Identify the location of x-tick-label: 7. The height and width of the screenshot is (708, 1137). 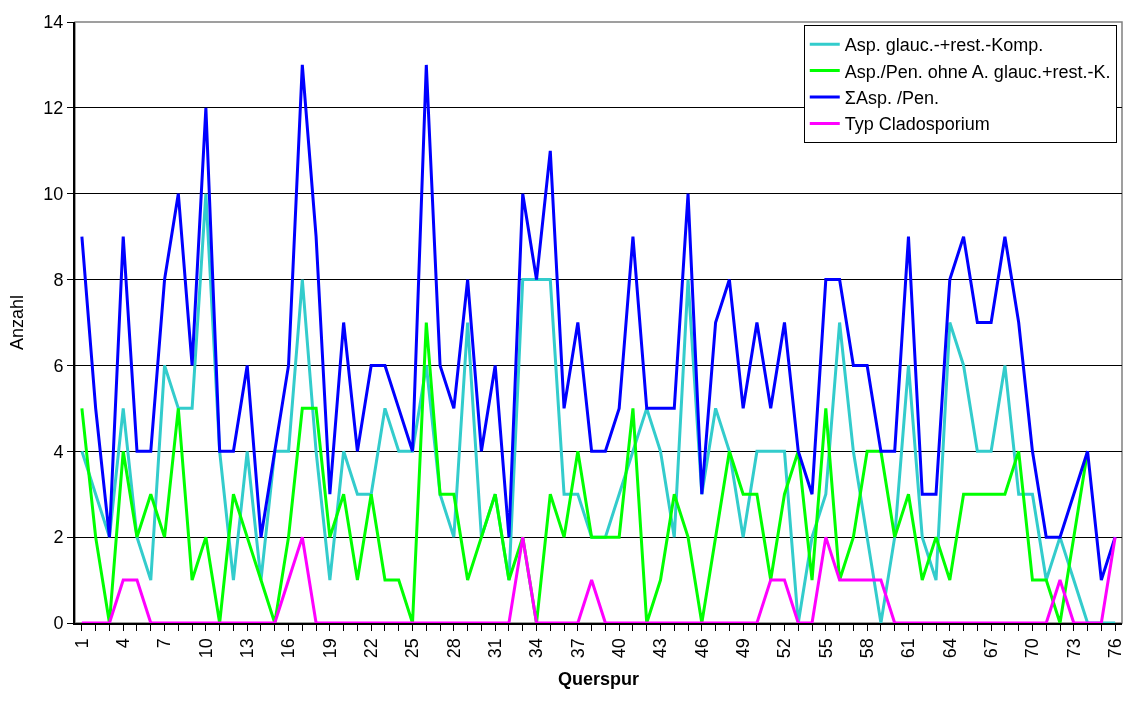
(164, 643).